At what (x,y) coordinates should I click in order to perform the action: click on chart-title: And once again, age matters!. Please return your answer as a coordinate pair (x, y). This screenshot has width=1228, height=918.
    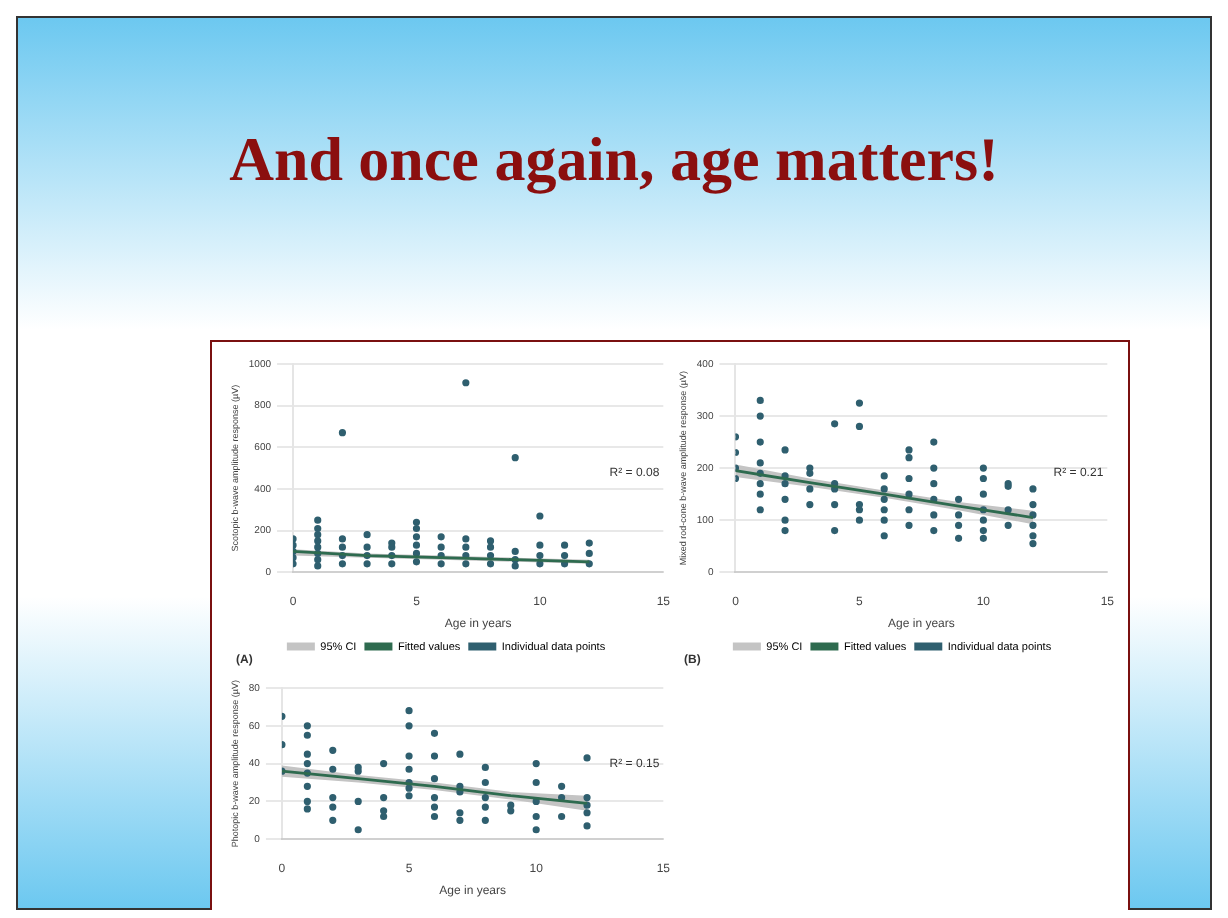
    Looking at the image, I should click on (614, 160).